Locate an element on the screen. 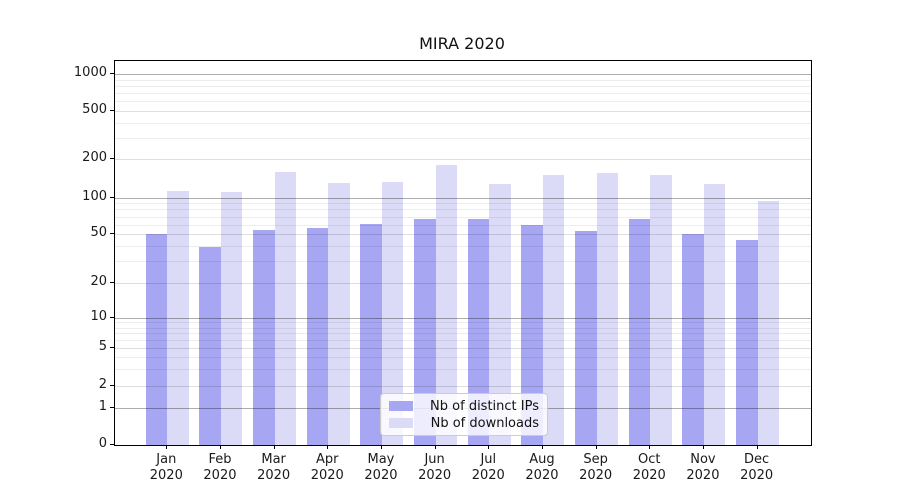  legend-item-distinct-ips: Nb of distinct IPs is located at coordinates (464, 406).